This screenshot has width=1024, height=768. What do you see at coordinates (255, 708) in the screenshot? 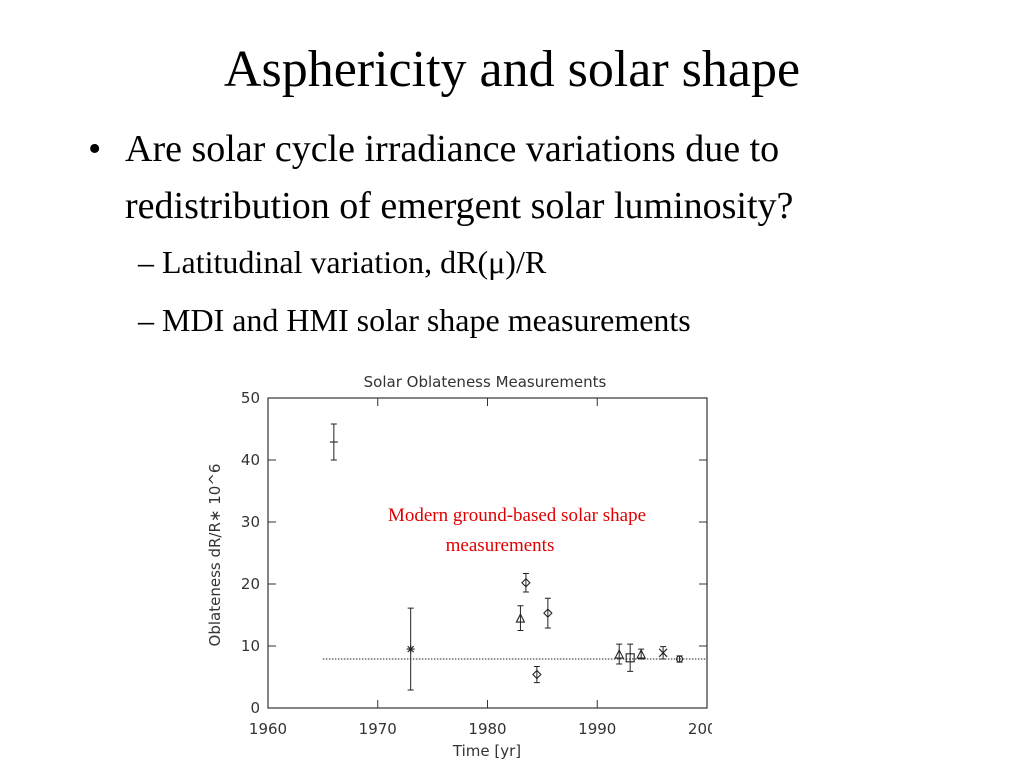
I see `y-tick-label: 0` at bounding box center [255, 708].